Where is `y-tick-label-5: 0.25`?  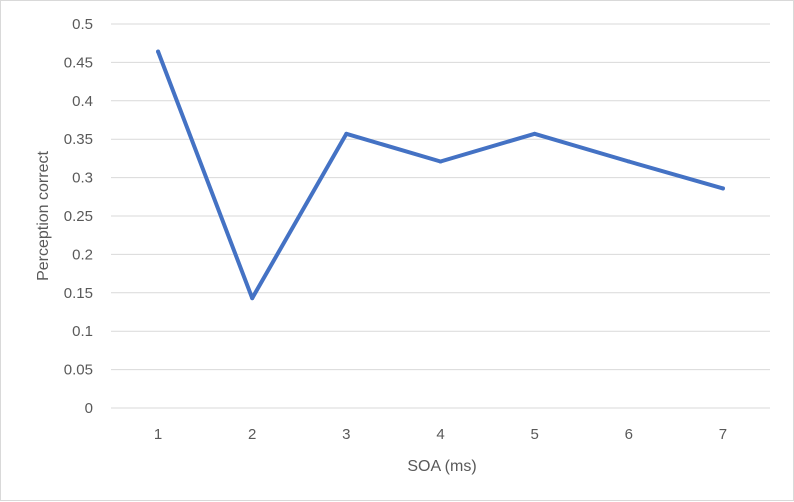
y-tick-label-5: 0.25 is located at coordinates (78, 216).